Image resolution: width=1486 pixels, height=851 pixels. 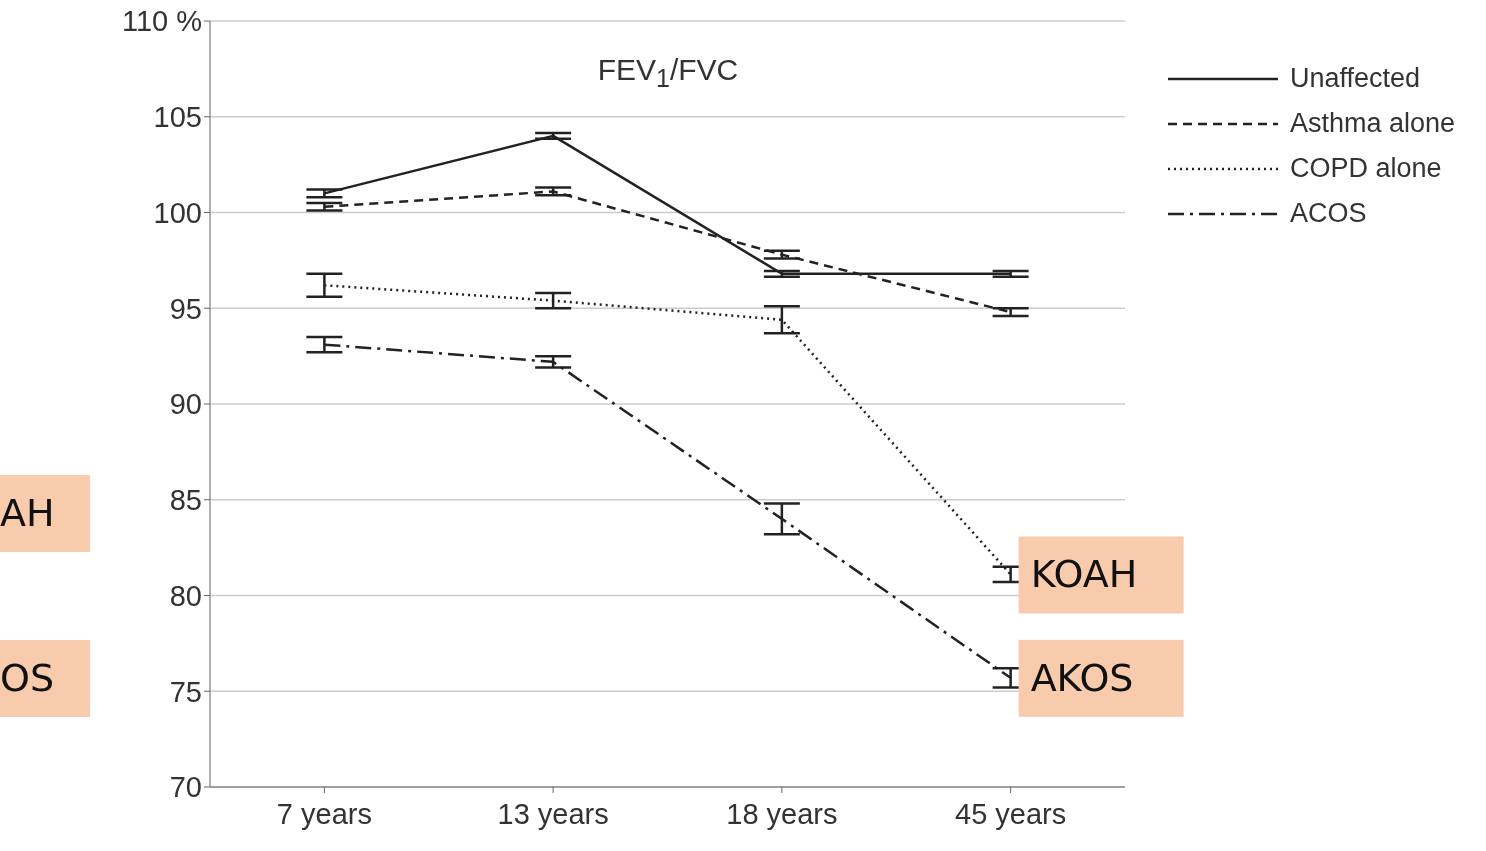 I want to click on text: AH, so click(x=45, y=513).